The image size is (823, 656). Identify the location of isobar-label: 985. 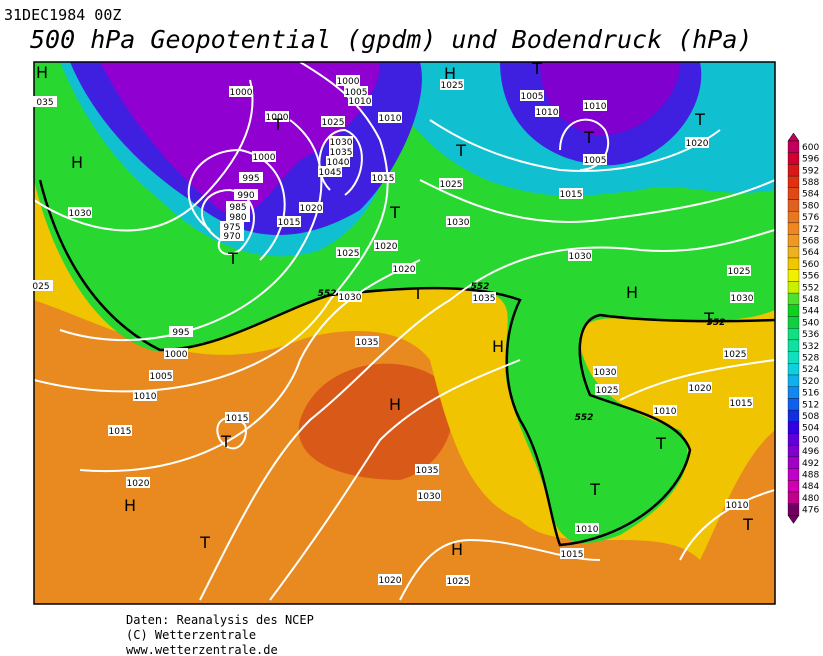
(237, 208).